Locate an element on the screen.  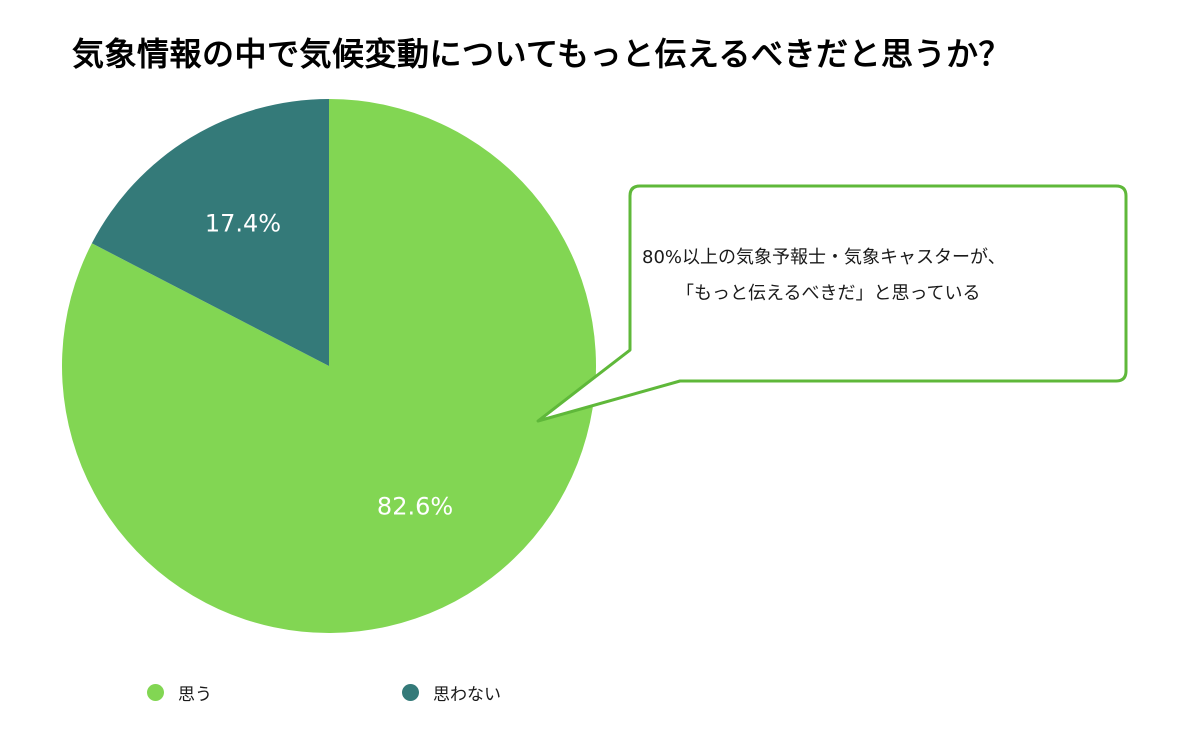
chart-title: 気象情報の中で気候変動についてもっと伝えるべきだと思うか？ is located at coordinates (541, 54).